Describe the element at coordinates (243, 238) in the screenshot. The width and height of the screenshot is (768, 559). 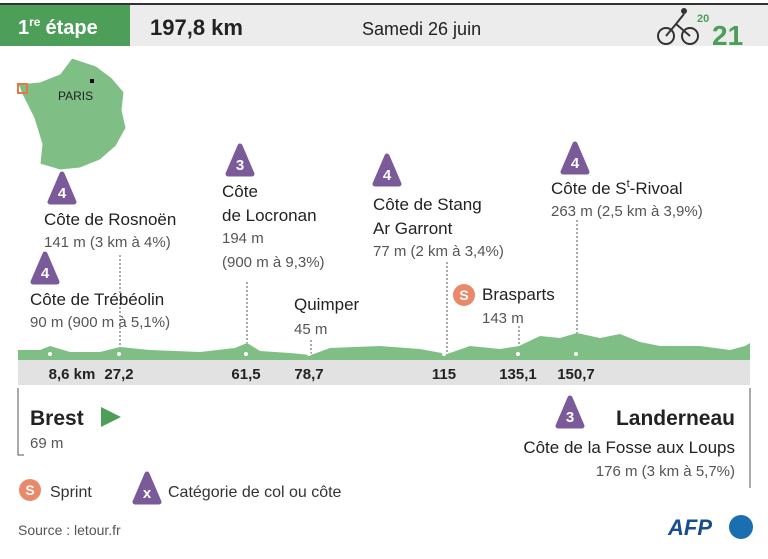
I see `climb-detail: 194 m` at that location.